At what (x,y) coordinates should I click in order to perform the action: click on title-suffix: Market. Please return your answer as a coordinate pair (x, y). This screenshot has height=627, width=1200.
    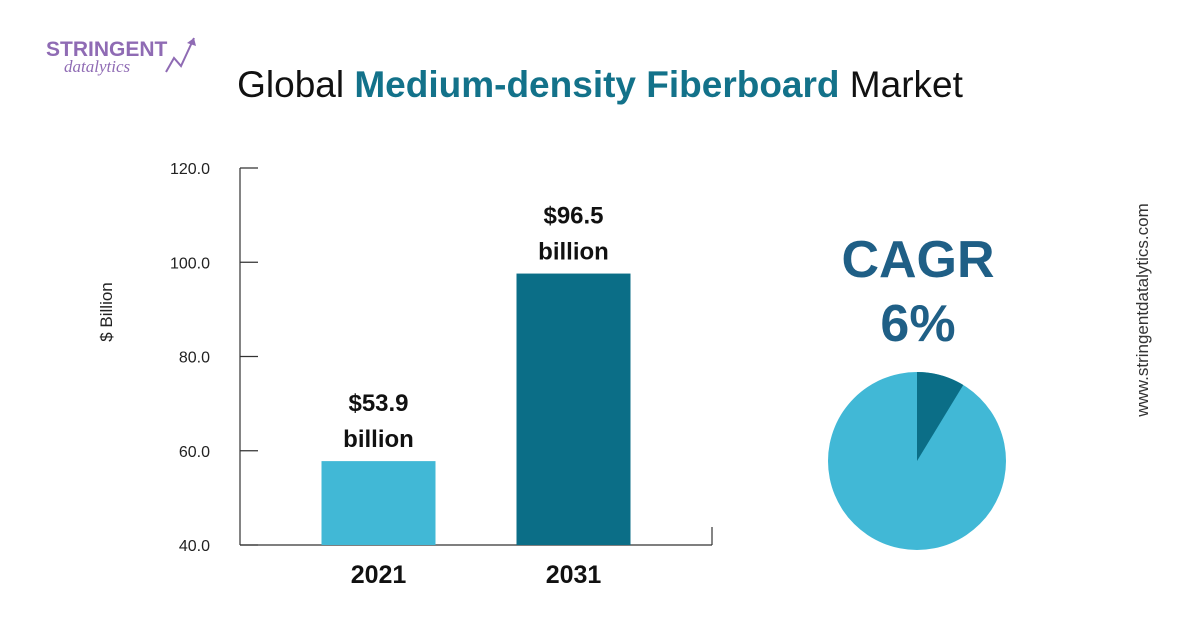
    Looking at the image, I should click on (901, 84).